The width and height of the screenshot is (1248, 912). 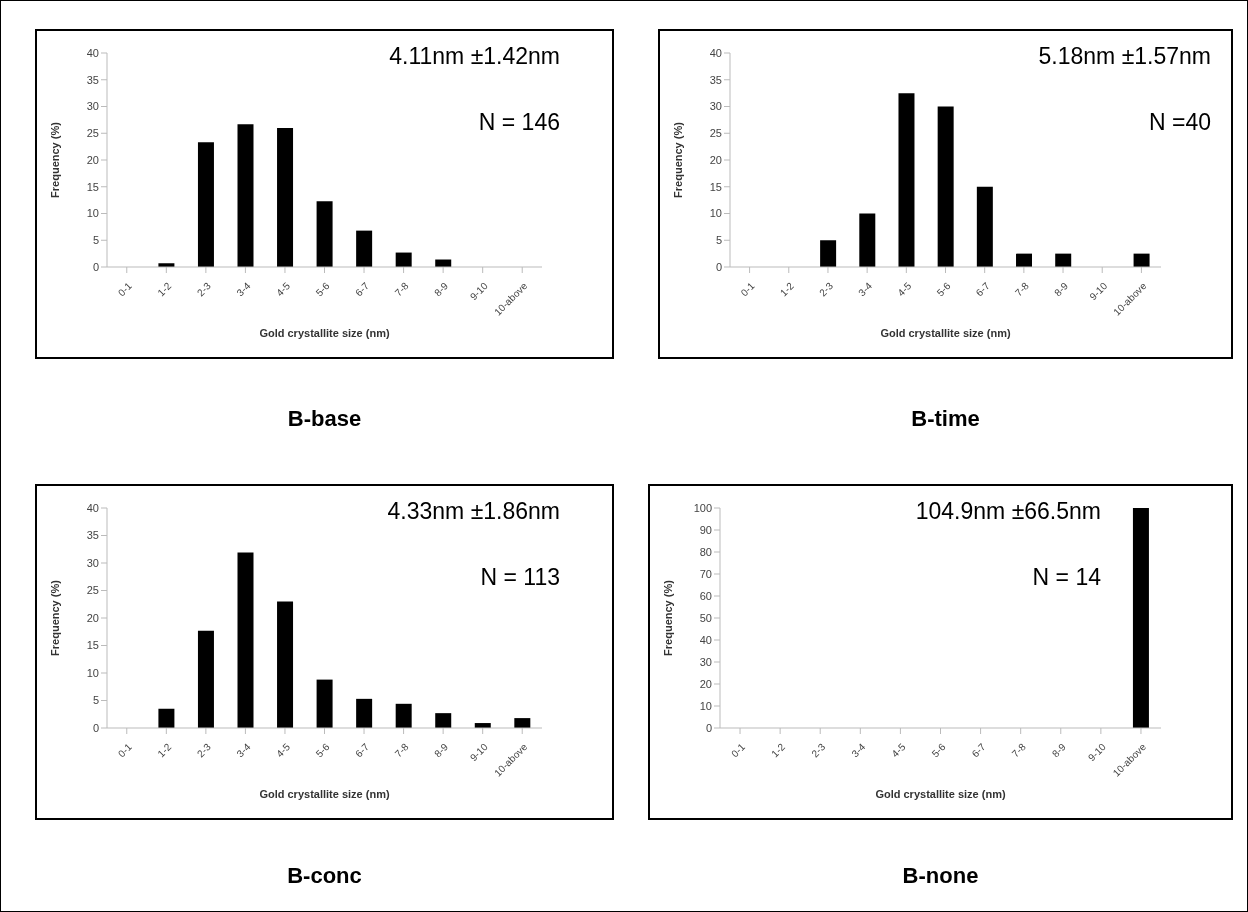 I want to click on annotation: 4.11nm ±1.42nm, so click(x=474, y=56).